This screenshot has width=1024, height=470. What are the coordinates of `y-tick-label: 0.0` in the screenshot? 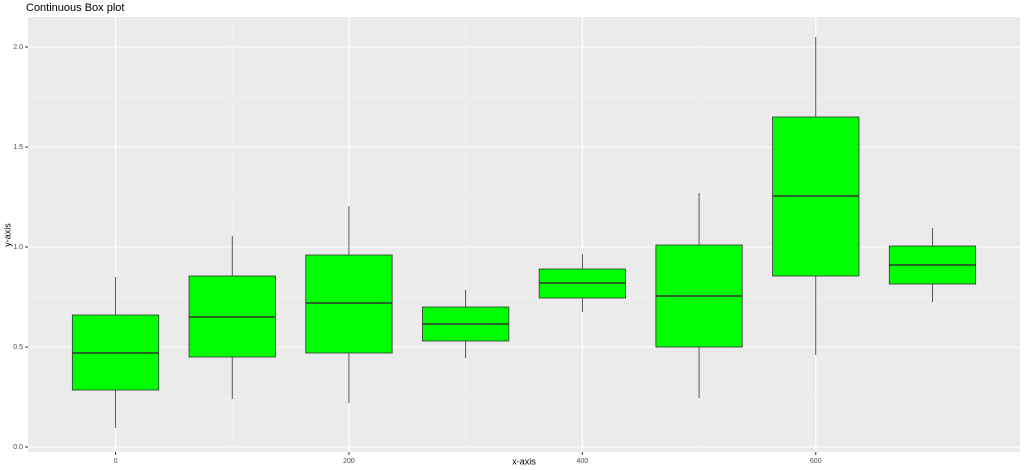 It's located at (18, 447).